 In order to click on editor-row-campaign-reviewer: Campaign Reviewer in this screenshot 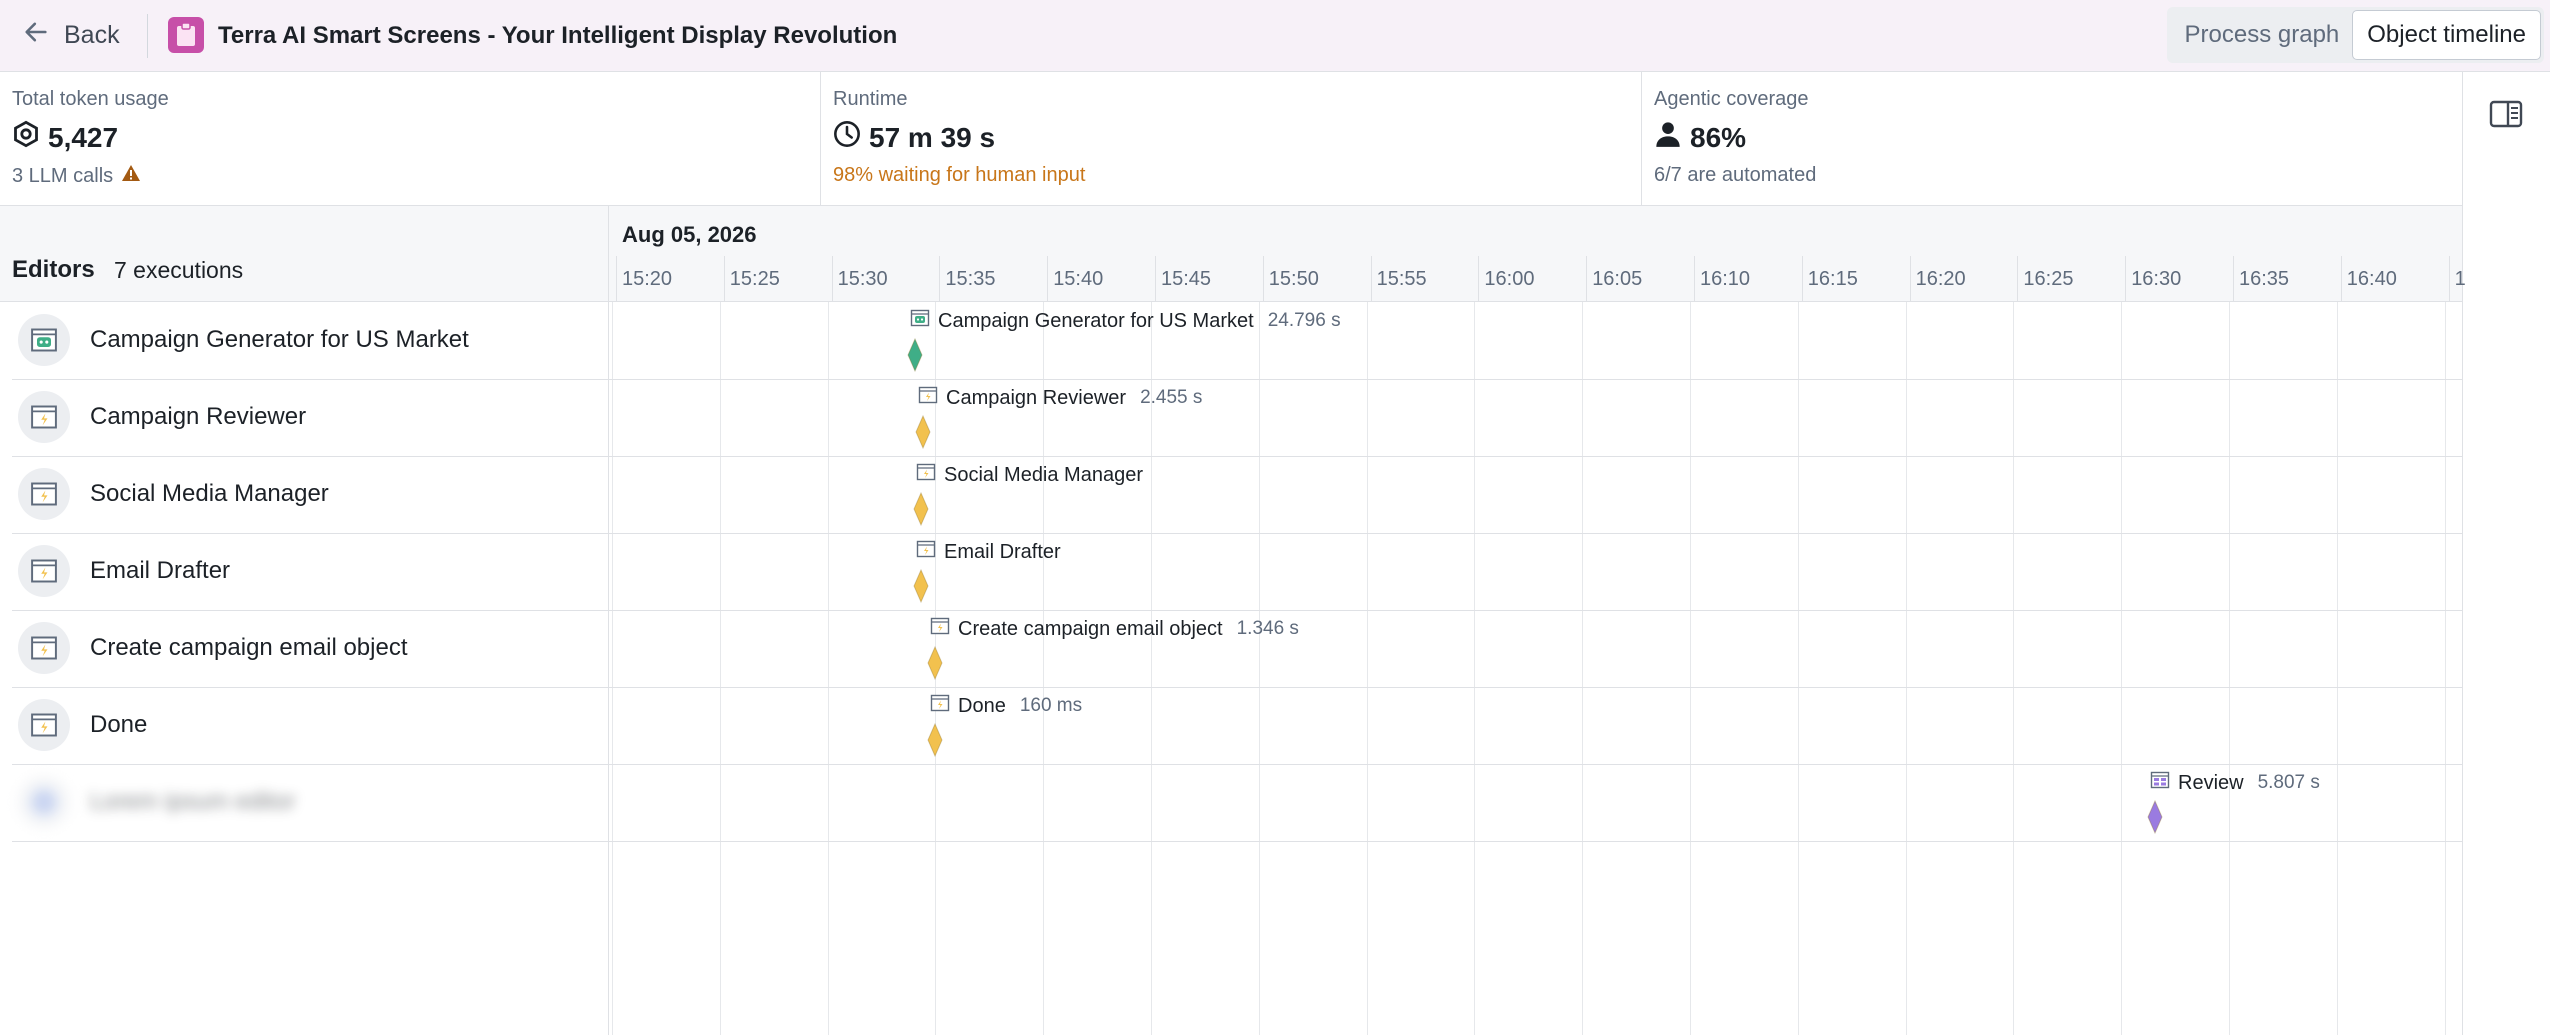, I will do `click(162, 417)`.